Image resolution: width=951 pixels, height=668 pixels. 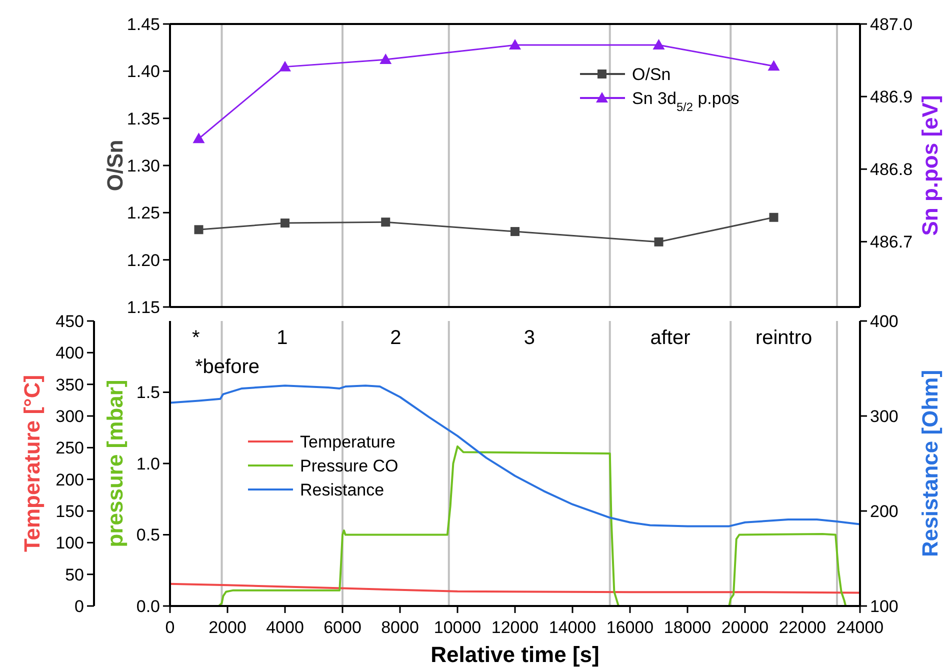 What do you see at coordinates (70, 353) in the screenshot?
I see `y-tick-label: 400` at bounding box center [70, 353].